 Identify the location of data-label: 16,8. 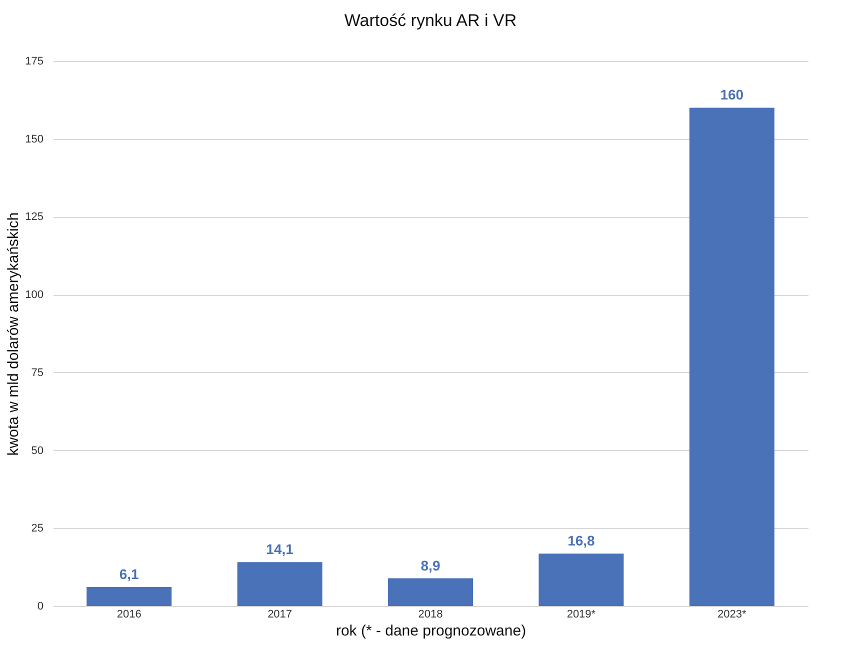
(582, 540).